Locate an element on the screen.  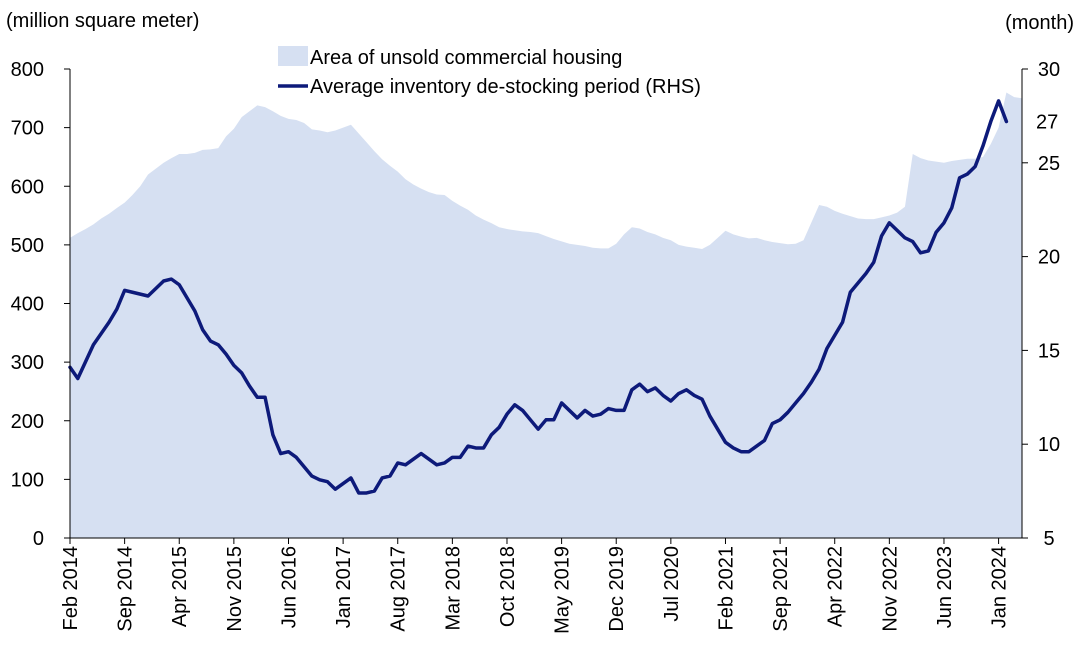
x-tick-label: Jan 2017 is located at coordinates (344, 587).